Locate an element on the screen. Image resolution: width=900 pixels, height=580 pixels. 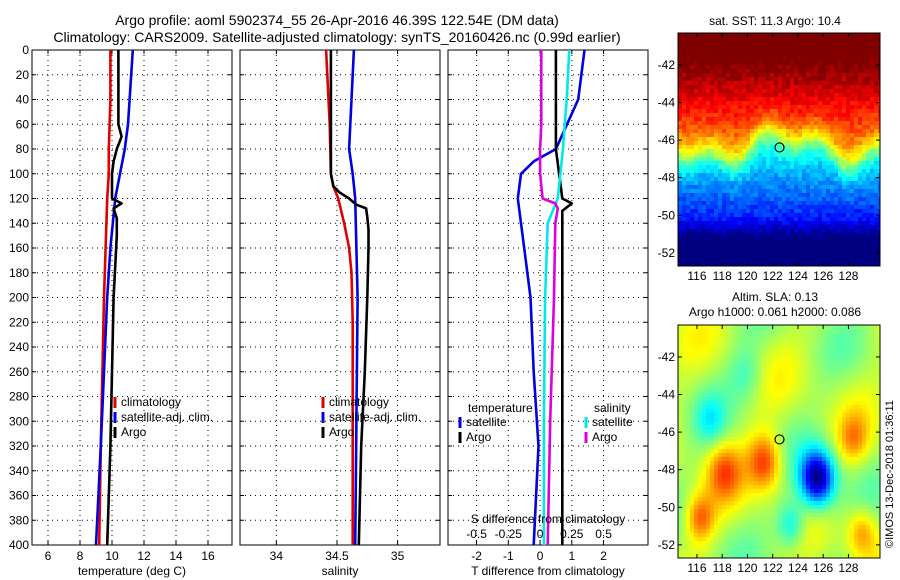
x-tick-label: -2 is located at coordinates (476, 556).